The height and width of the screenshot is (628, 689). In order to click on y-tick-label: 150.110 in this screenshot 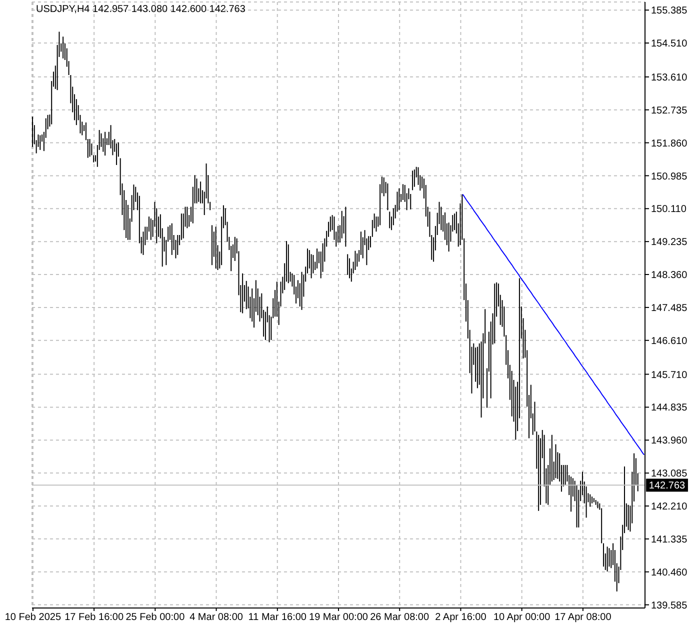, I will do `click(669, 210)`.